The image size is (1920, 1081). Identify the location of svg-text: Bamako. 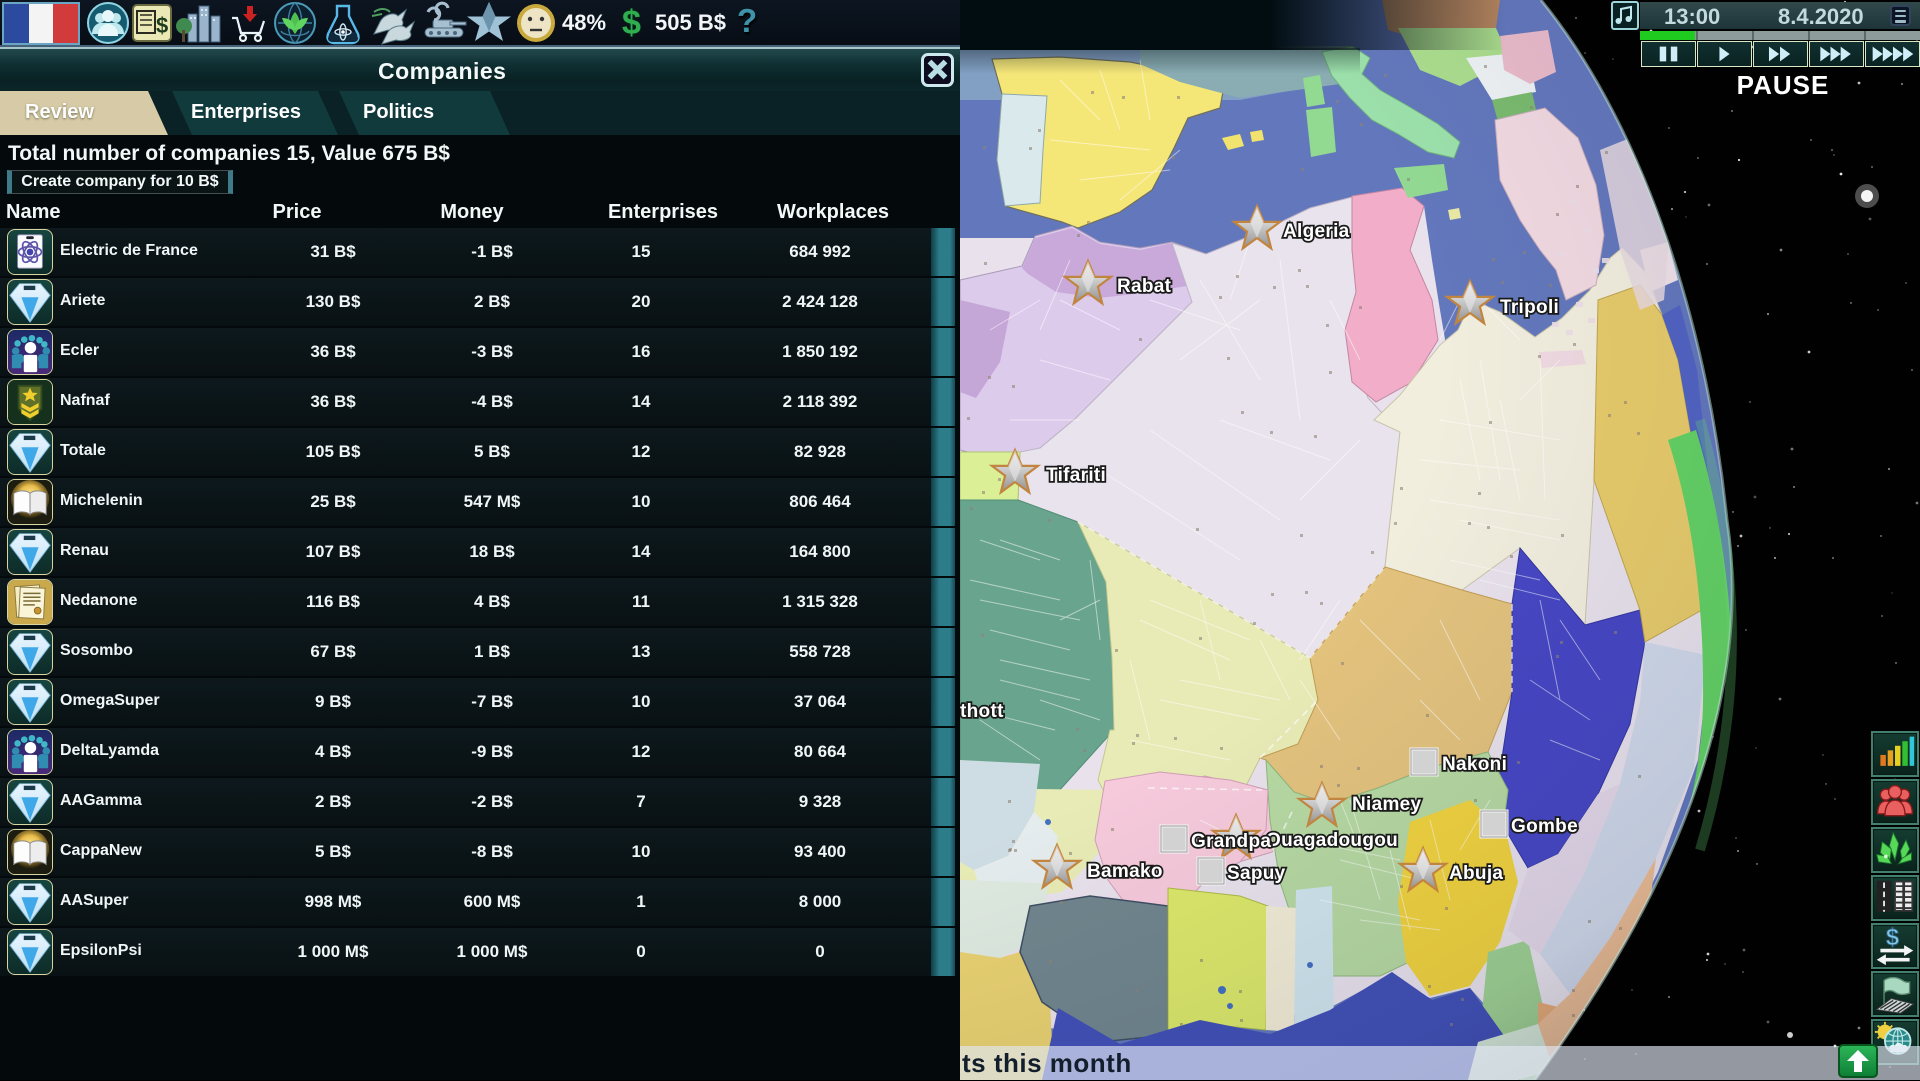
(1125, 871).